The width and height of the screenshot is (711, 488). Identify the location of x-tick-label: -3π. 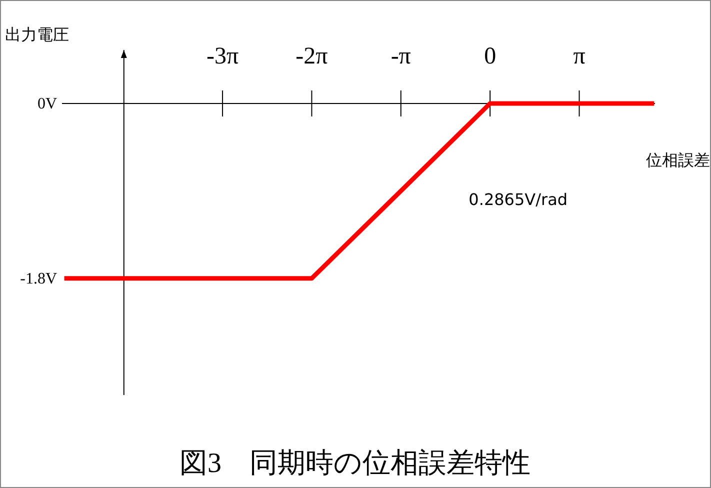
(222, 56).